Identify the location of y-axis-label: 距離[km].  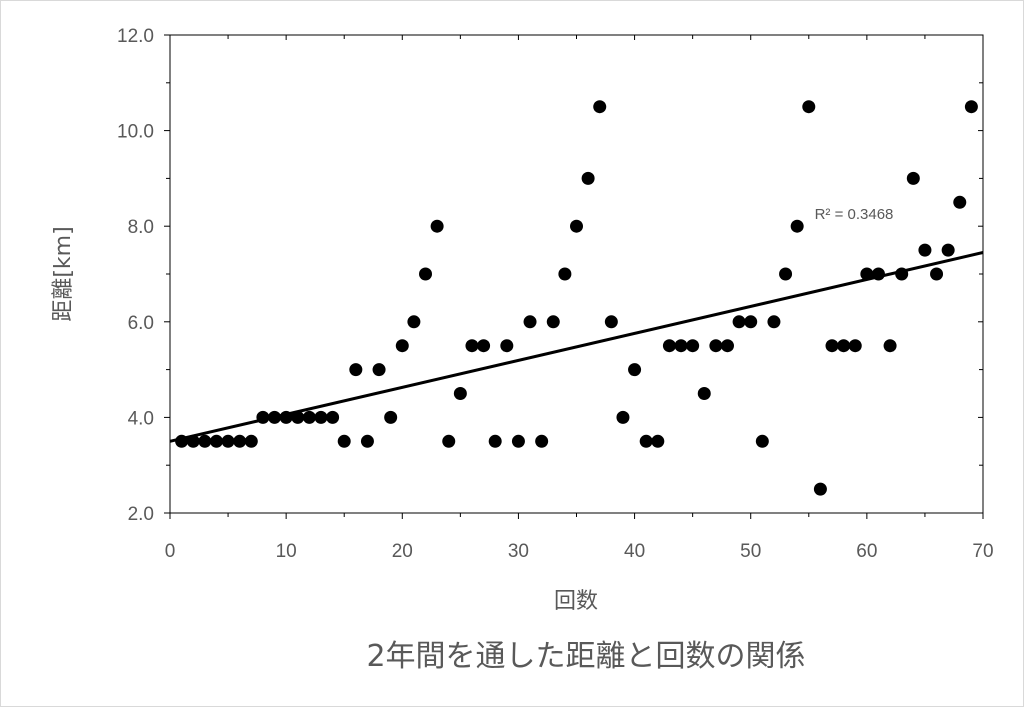
(63, 273).